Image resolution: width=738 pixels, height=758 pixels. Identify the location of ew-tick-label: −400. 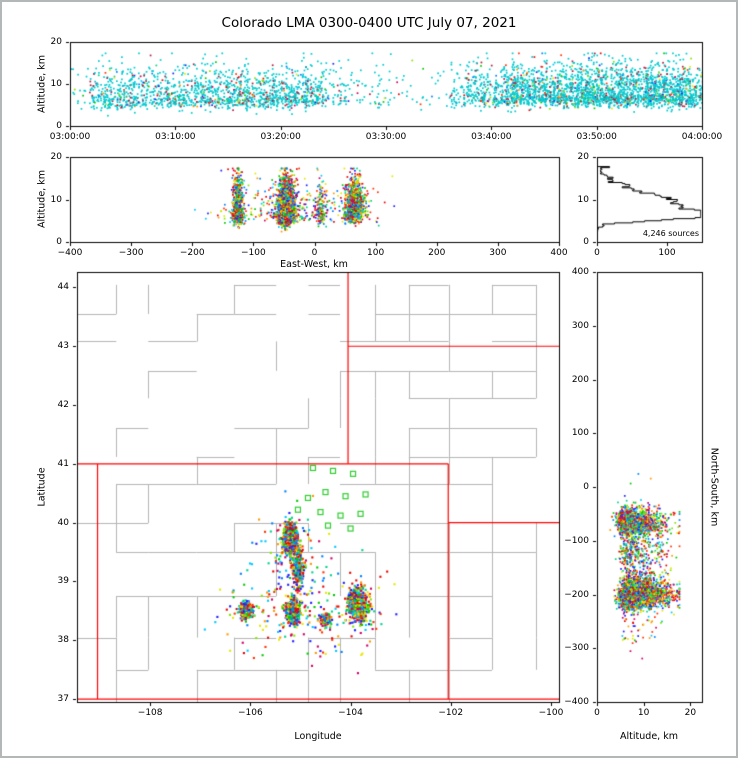
(70, 253).